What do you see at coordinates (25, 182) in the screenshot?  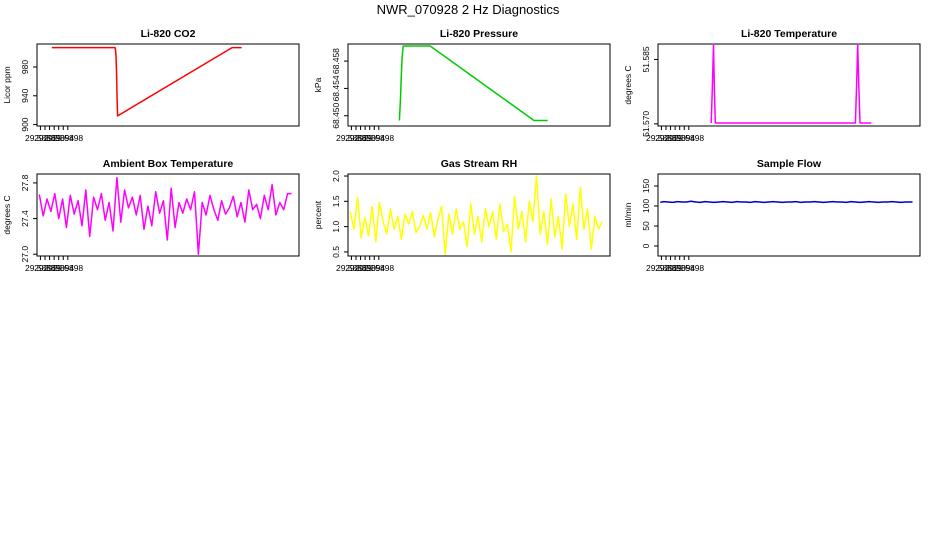 I see `y-tick-label: 27.8` at bounding box center [25, 182].